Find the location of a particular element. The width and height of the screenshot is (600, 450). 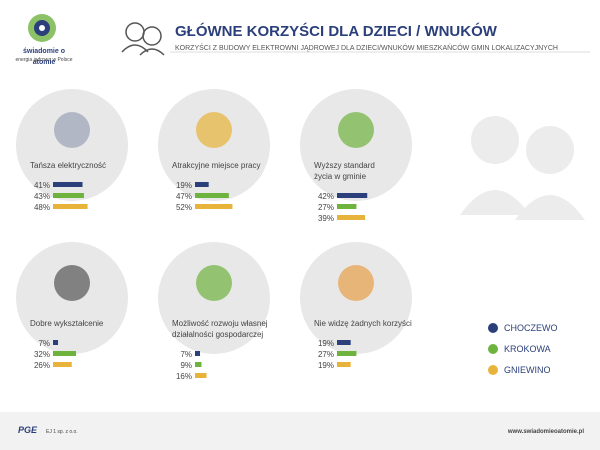

category-label: Atrakcyjne miejsce pracy is located at coordinates (216, 165).